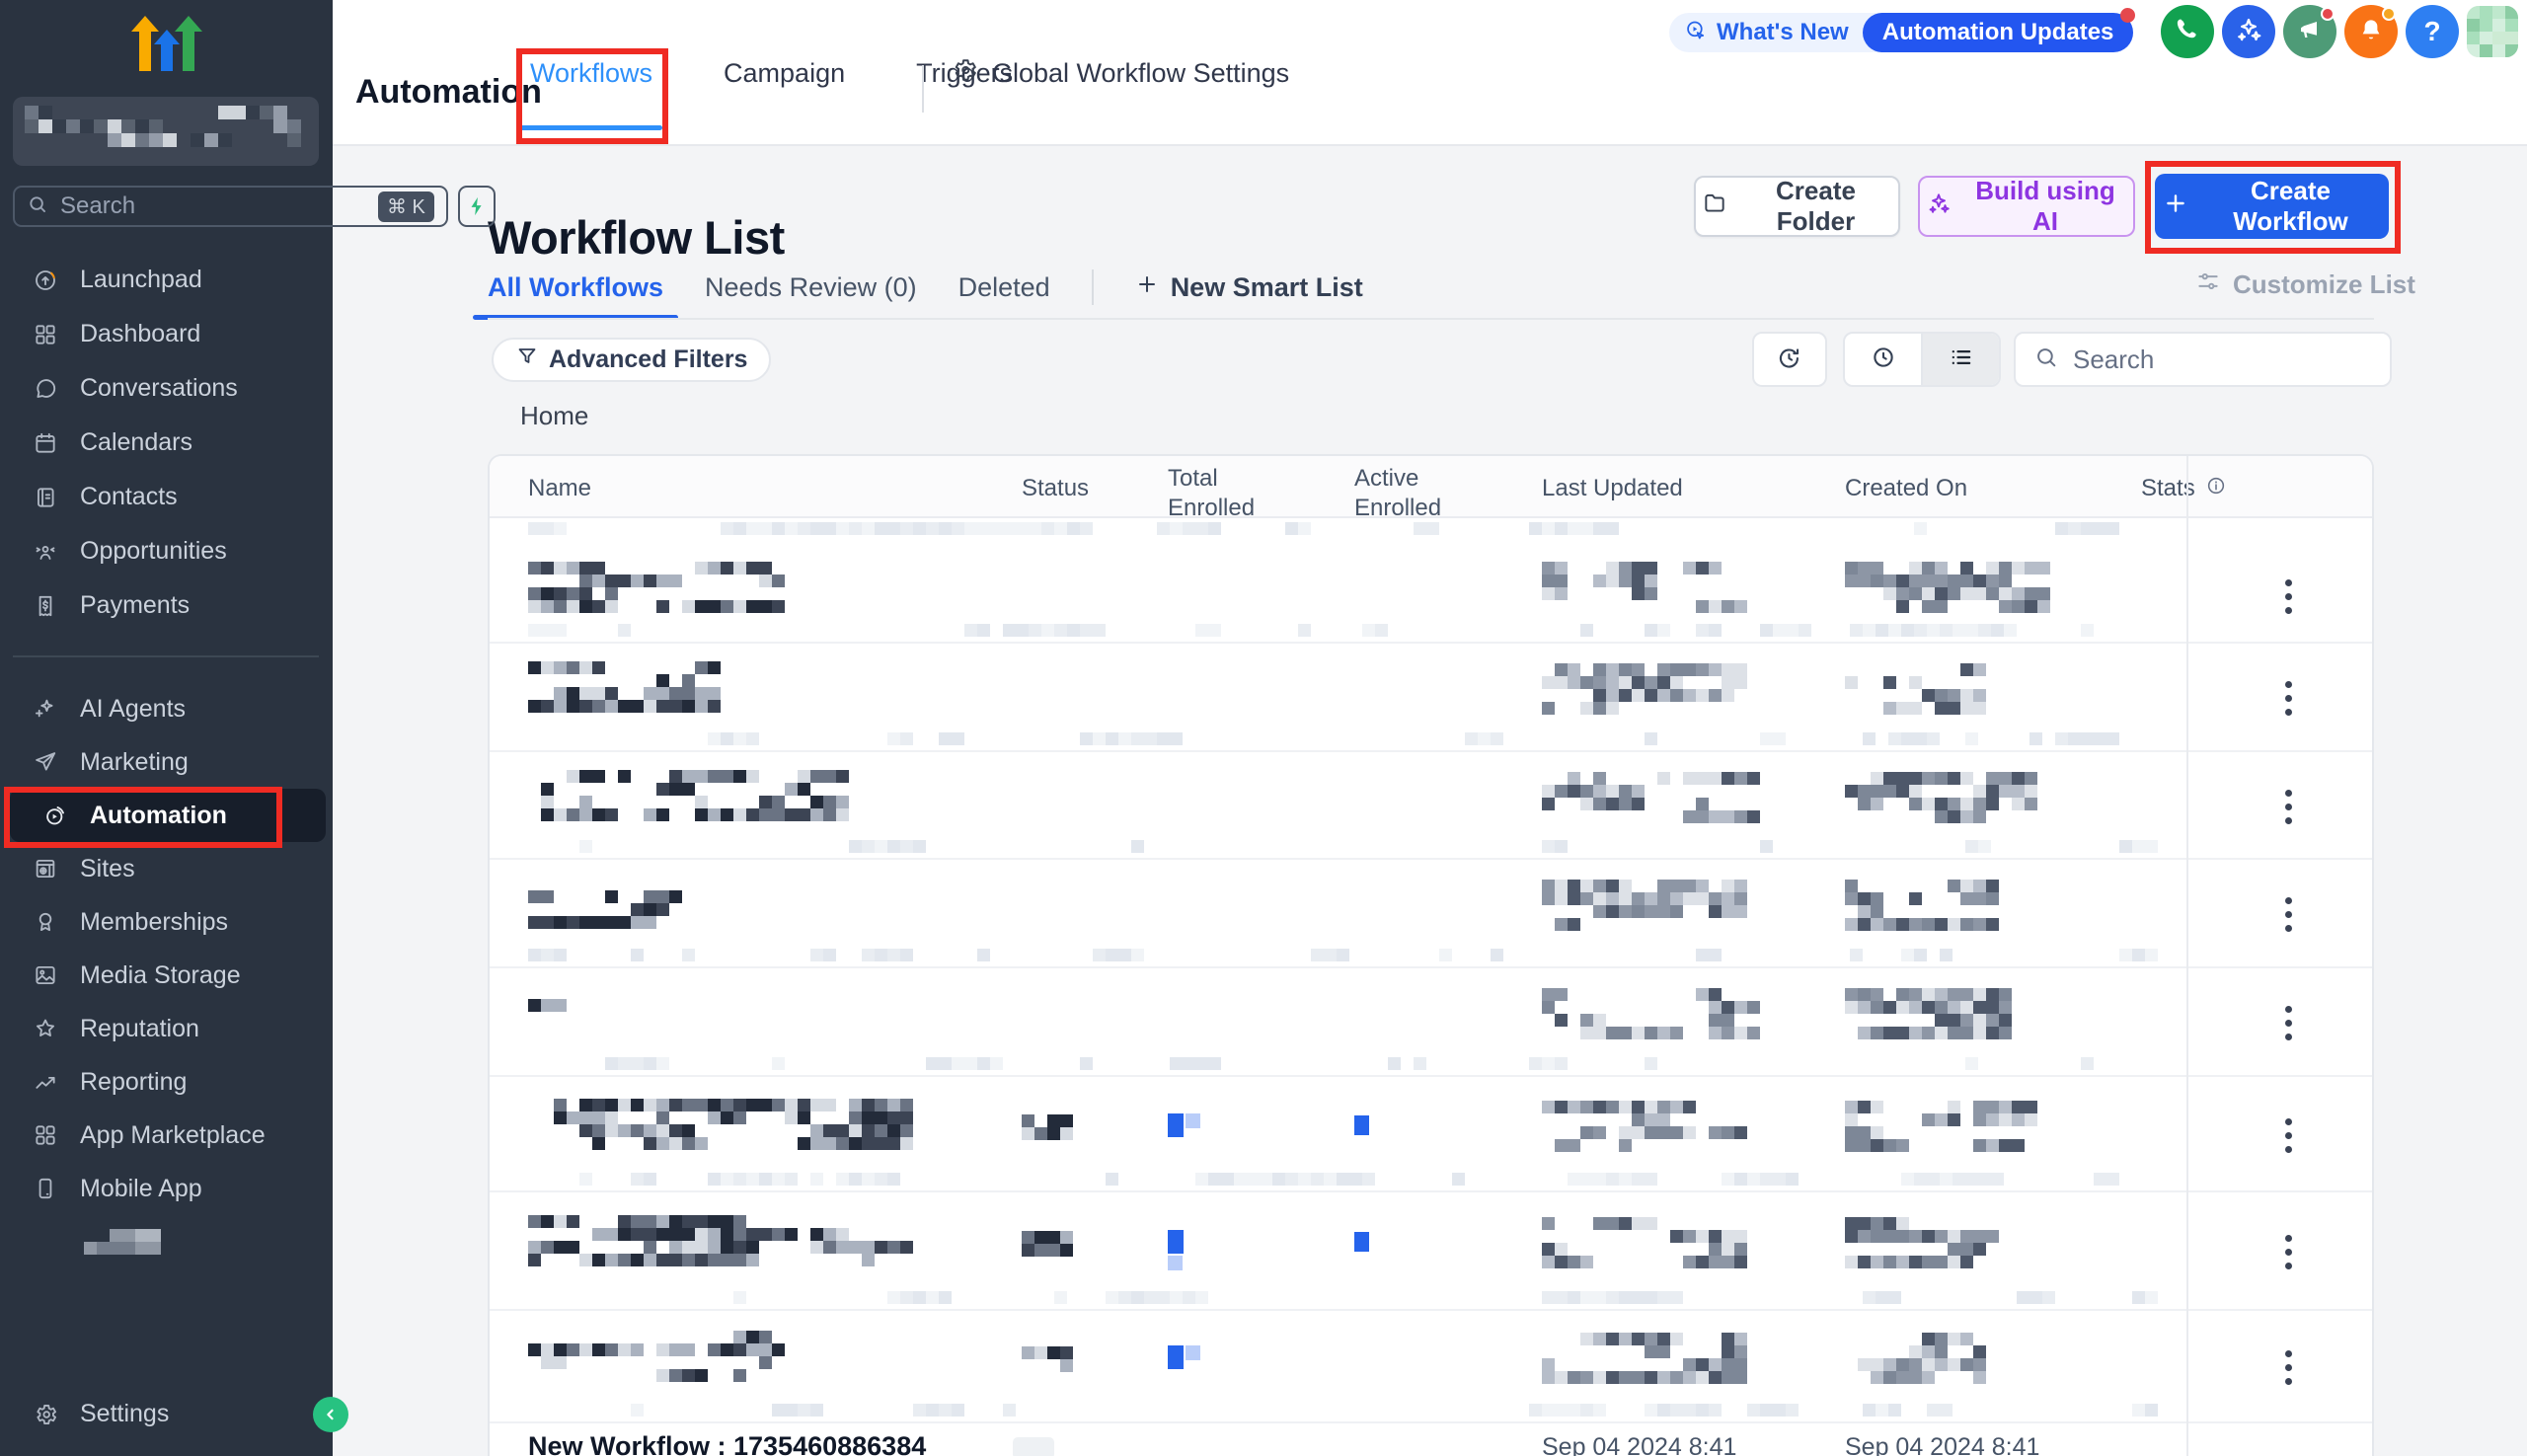 This screenshot has height=1456, width=2527. I want to click on new-smart-list-button: New Smart List, so click(1249, 287).